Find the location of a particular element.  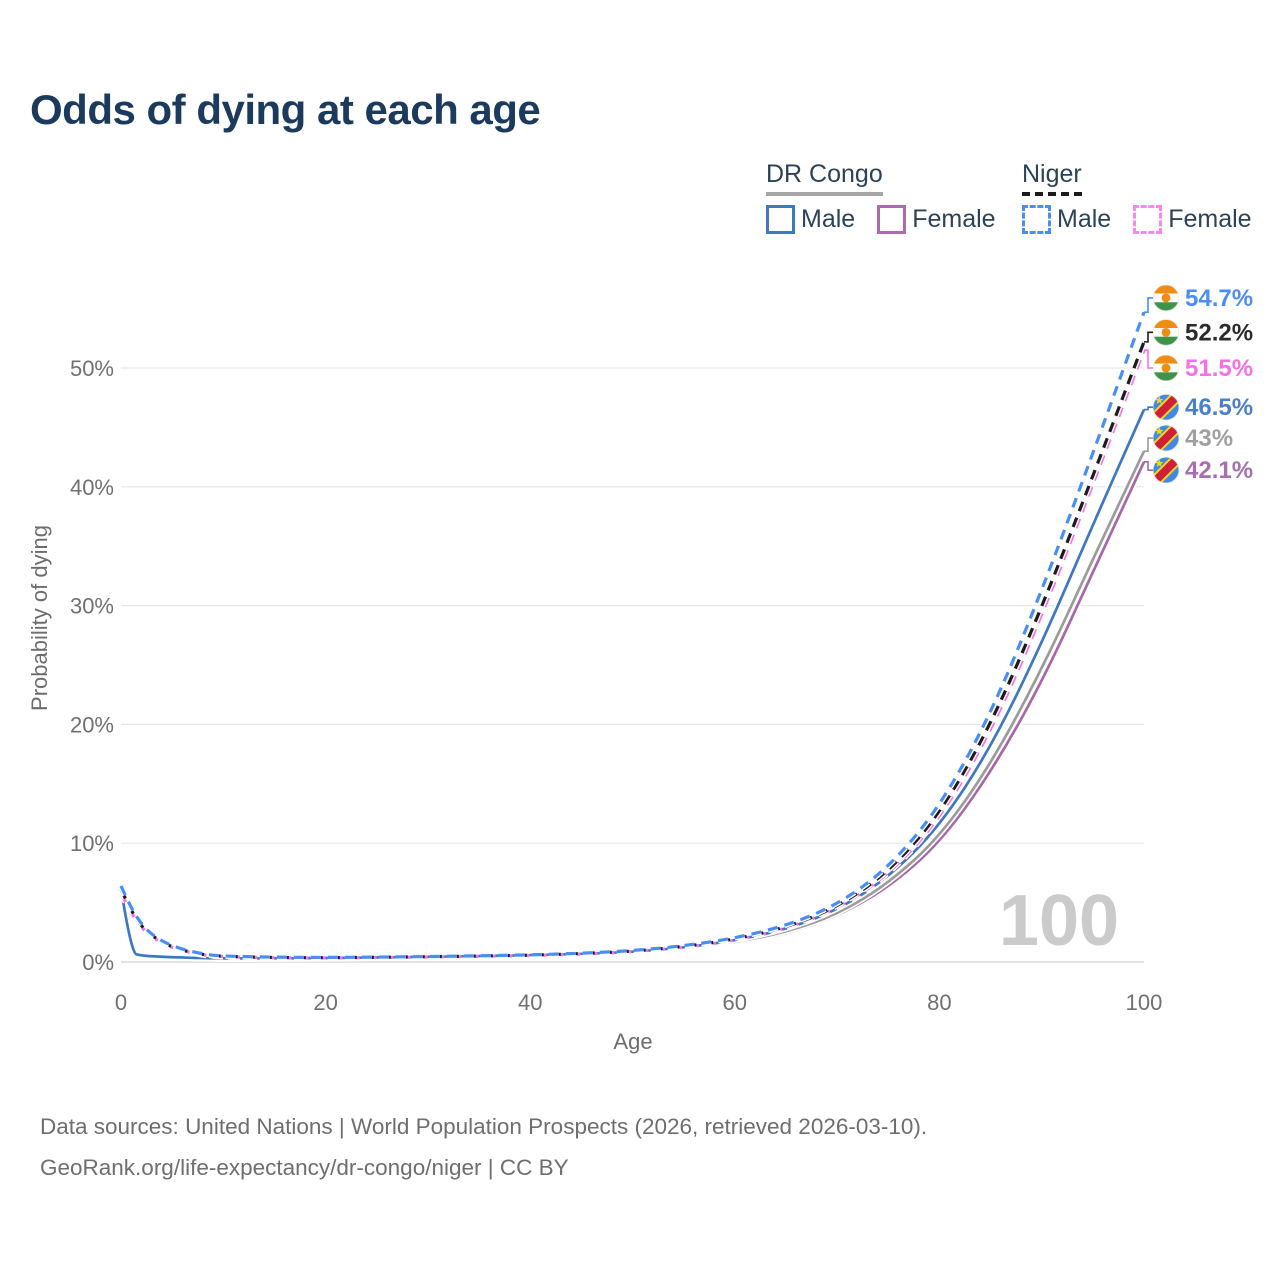

x-tick-label-80: 80 is located at coordinates (939, 1002).